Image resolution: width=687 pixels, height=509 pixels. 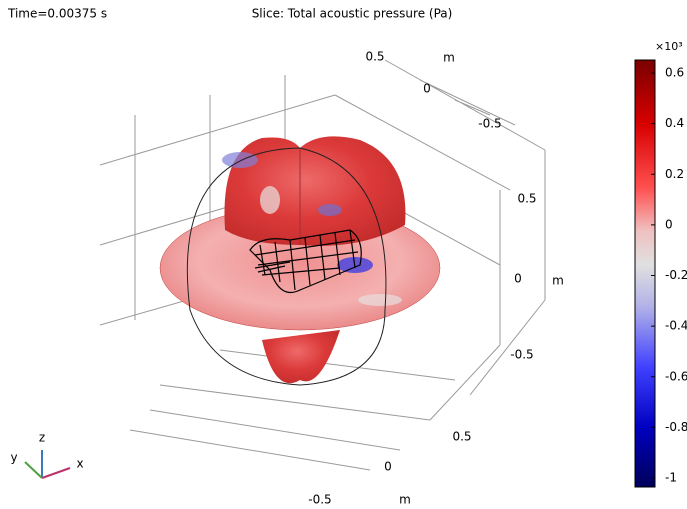 I want to click on colorbar-ticks: 0.6 0.4 0.2 0 -0.2 -0.4 -0.6 -0.8 -1, so click(x=669, y=275).